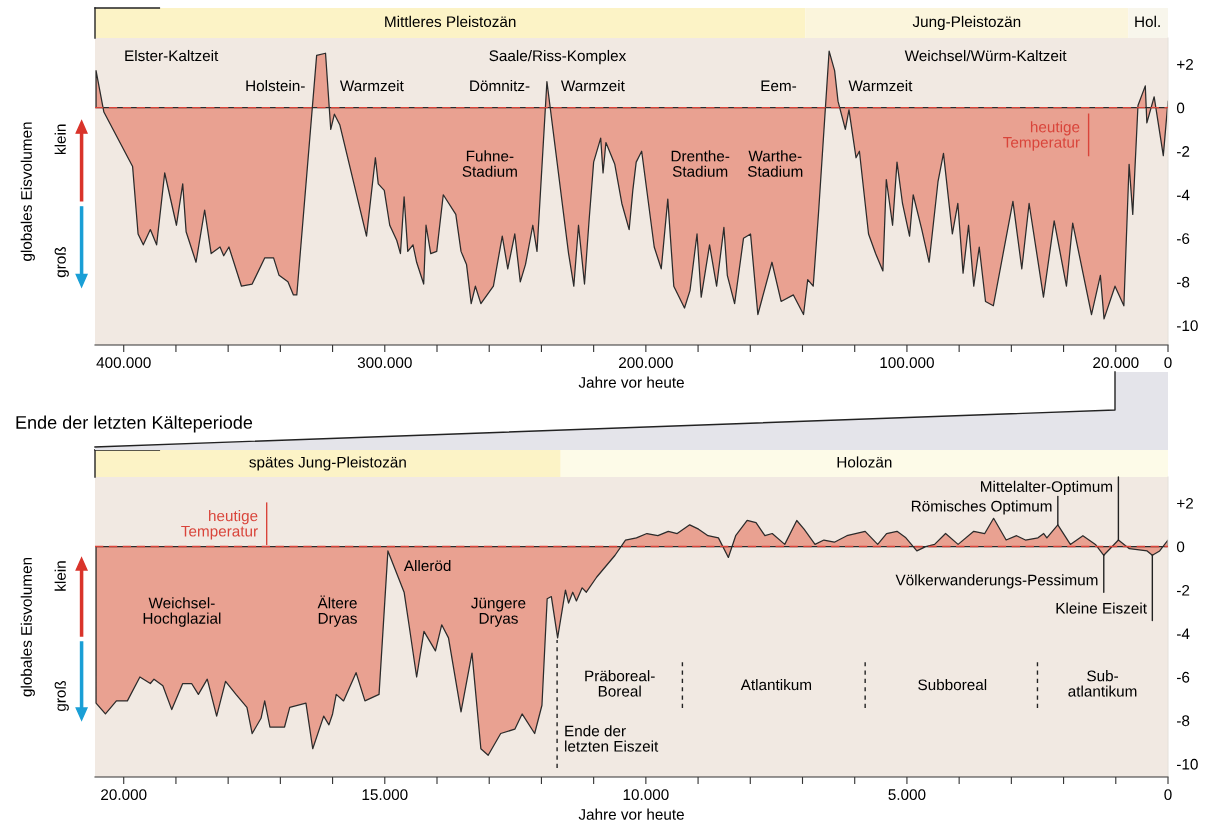  Describe the element at coordinates (612, 738) in the screenshot. I see `ref-line-label: Ende der letzten Eiszeit` at that location.